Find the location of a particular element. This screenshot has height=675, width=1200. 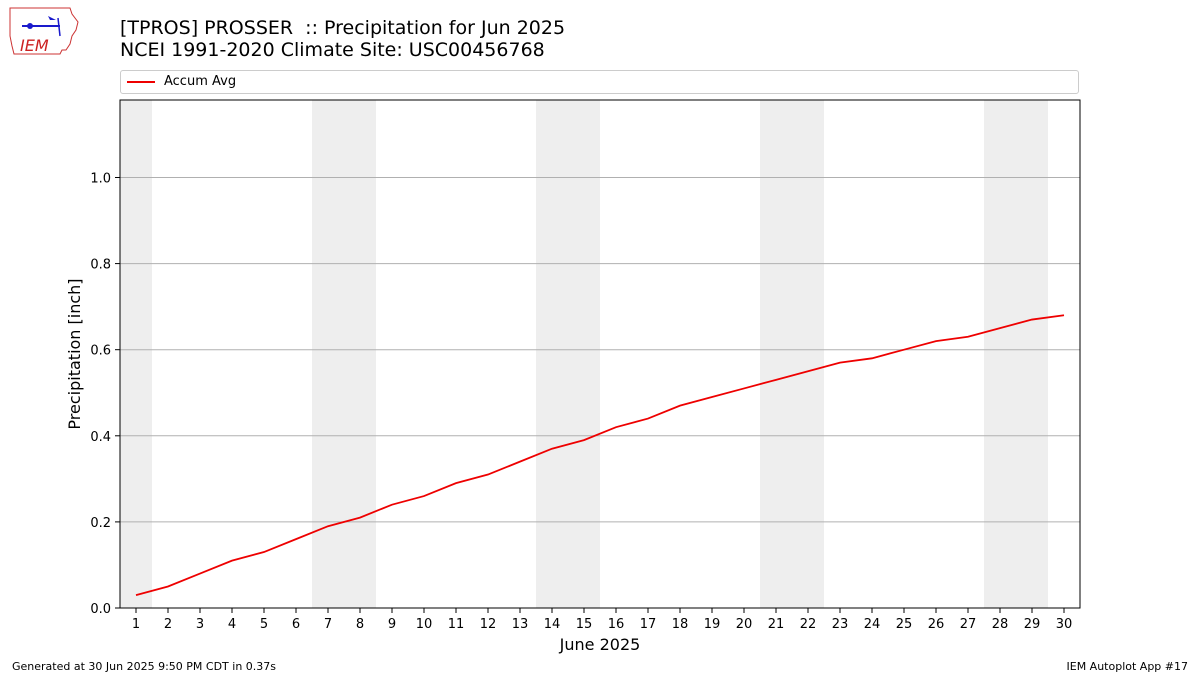

y-tick-label: 1.0 is located at coordinates (100, 178).